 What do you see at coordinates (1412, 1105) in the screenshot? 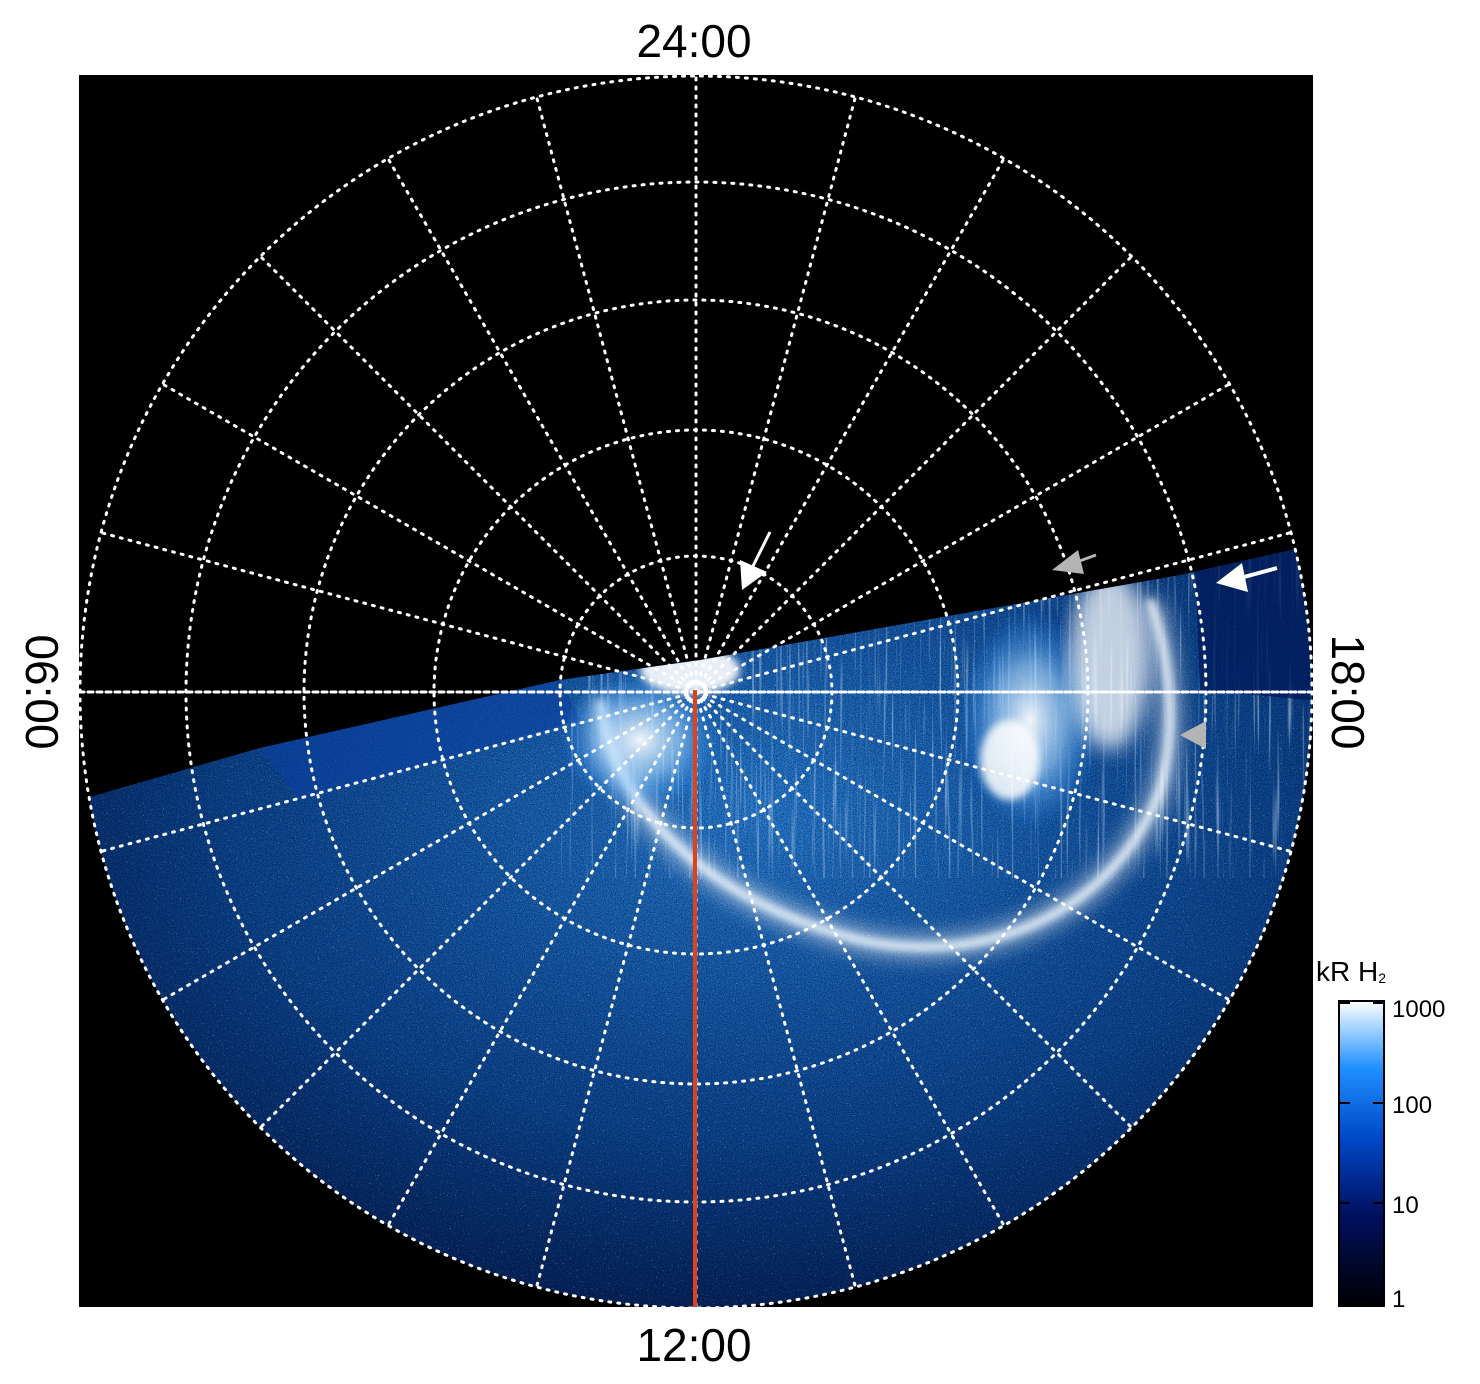
I see `colorbar-tick-label: 100` at bounding box center [1412, 1105].